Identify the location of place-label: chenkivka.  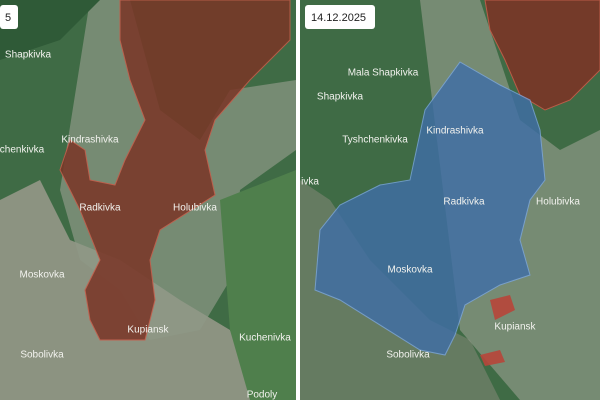
(22, 150).